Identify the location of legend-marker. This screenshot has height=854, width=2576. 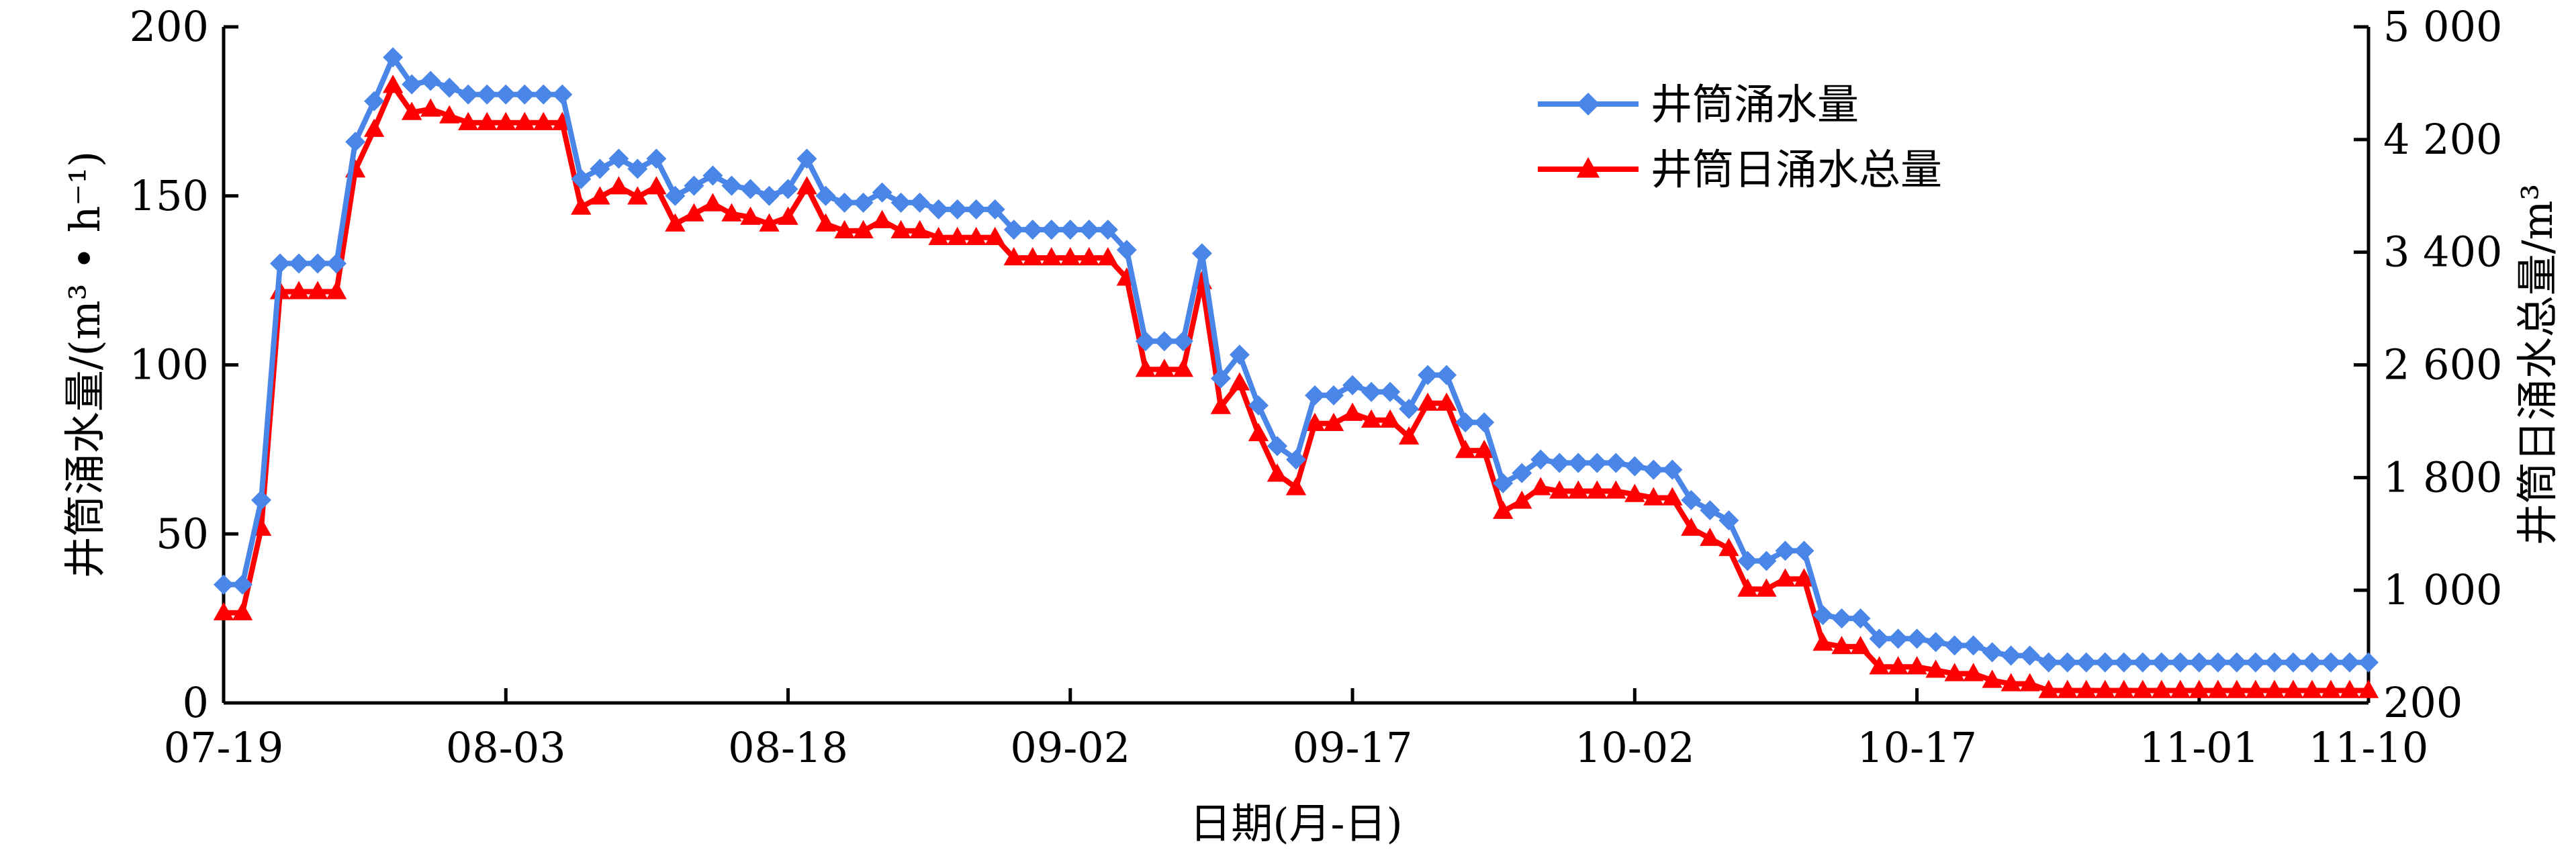
(1588, 104).